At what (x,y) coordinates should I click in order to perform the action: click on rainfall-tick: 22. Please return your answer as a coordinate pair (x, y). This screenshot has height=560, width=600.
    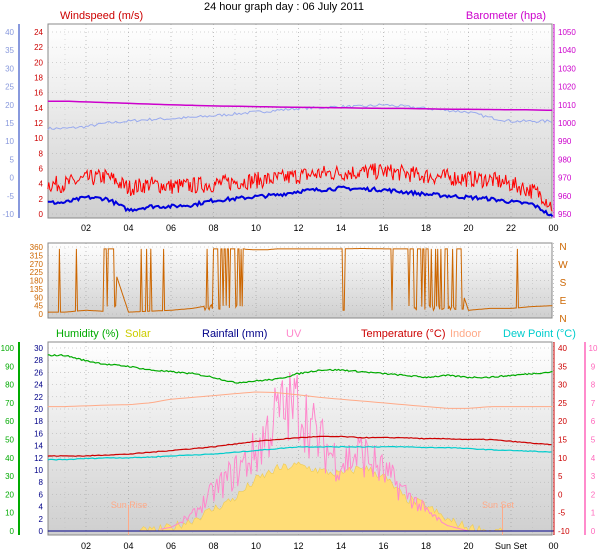
    Looking at the image, I should click on (38, 397).